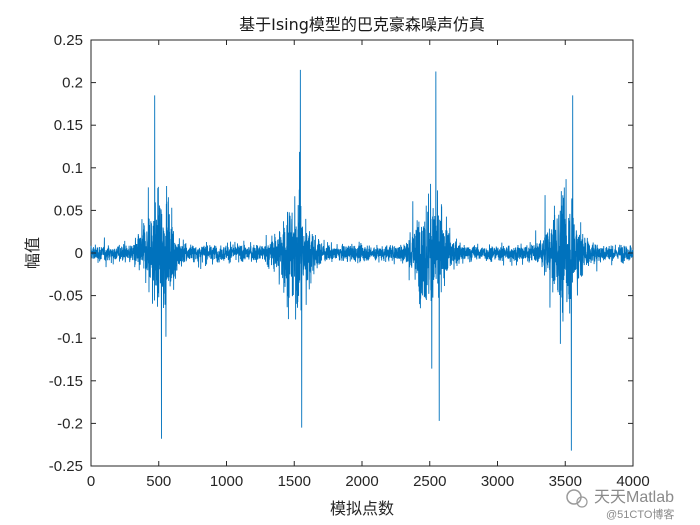 This screenshot has height=525, width=700. I want to click on y-tick-label: 0.15, so click(68, 125).